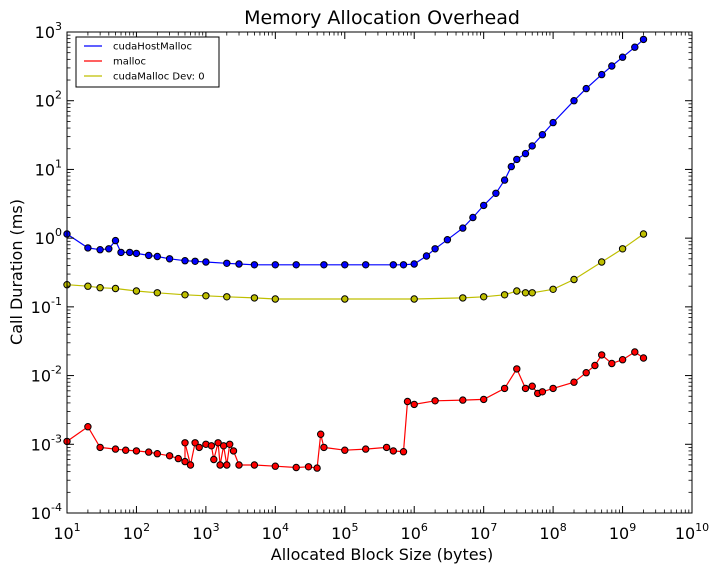 The width and height of the screenshot is (721, 575). What do you see at coordinates (563, 527) in the screenshot?
I see `x-tick-exponent: 8` at bounding box center [563, 527].